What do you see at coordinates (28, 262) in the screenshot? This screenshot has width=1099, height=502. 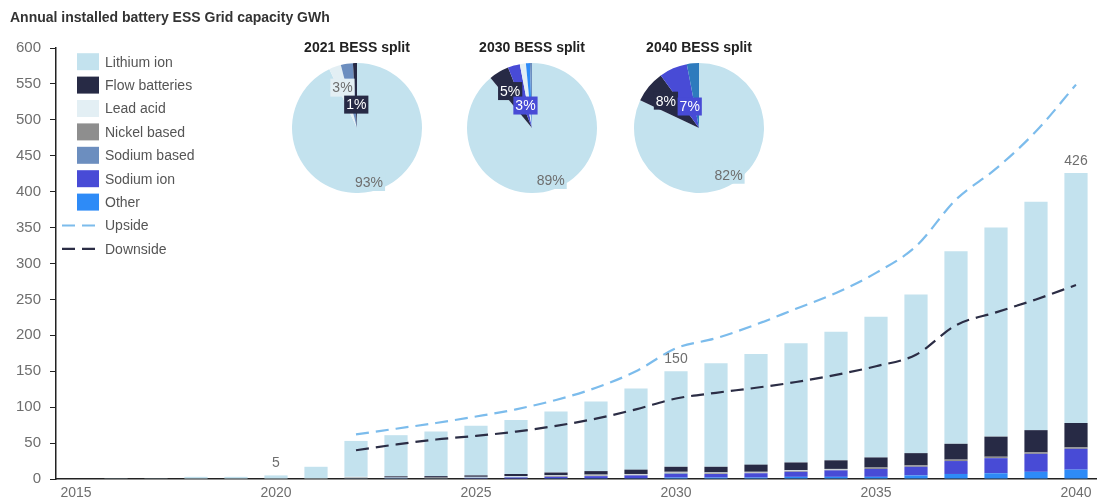 I see `y-tick-label: 300` at bounding box center [28, 262].